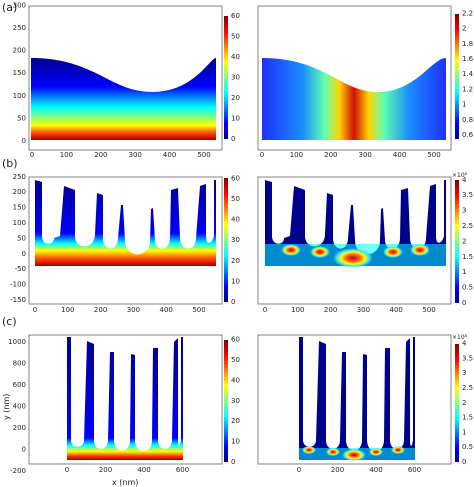 This screenshot has width=474, height=487. Describe the element at coordinates (232, 77) in the screenshot. I see `panel-a-left-colorbar: 0 10 20 30 40 50 60` at that location.